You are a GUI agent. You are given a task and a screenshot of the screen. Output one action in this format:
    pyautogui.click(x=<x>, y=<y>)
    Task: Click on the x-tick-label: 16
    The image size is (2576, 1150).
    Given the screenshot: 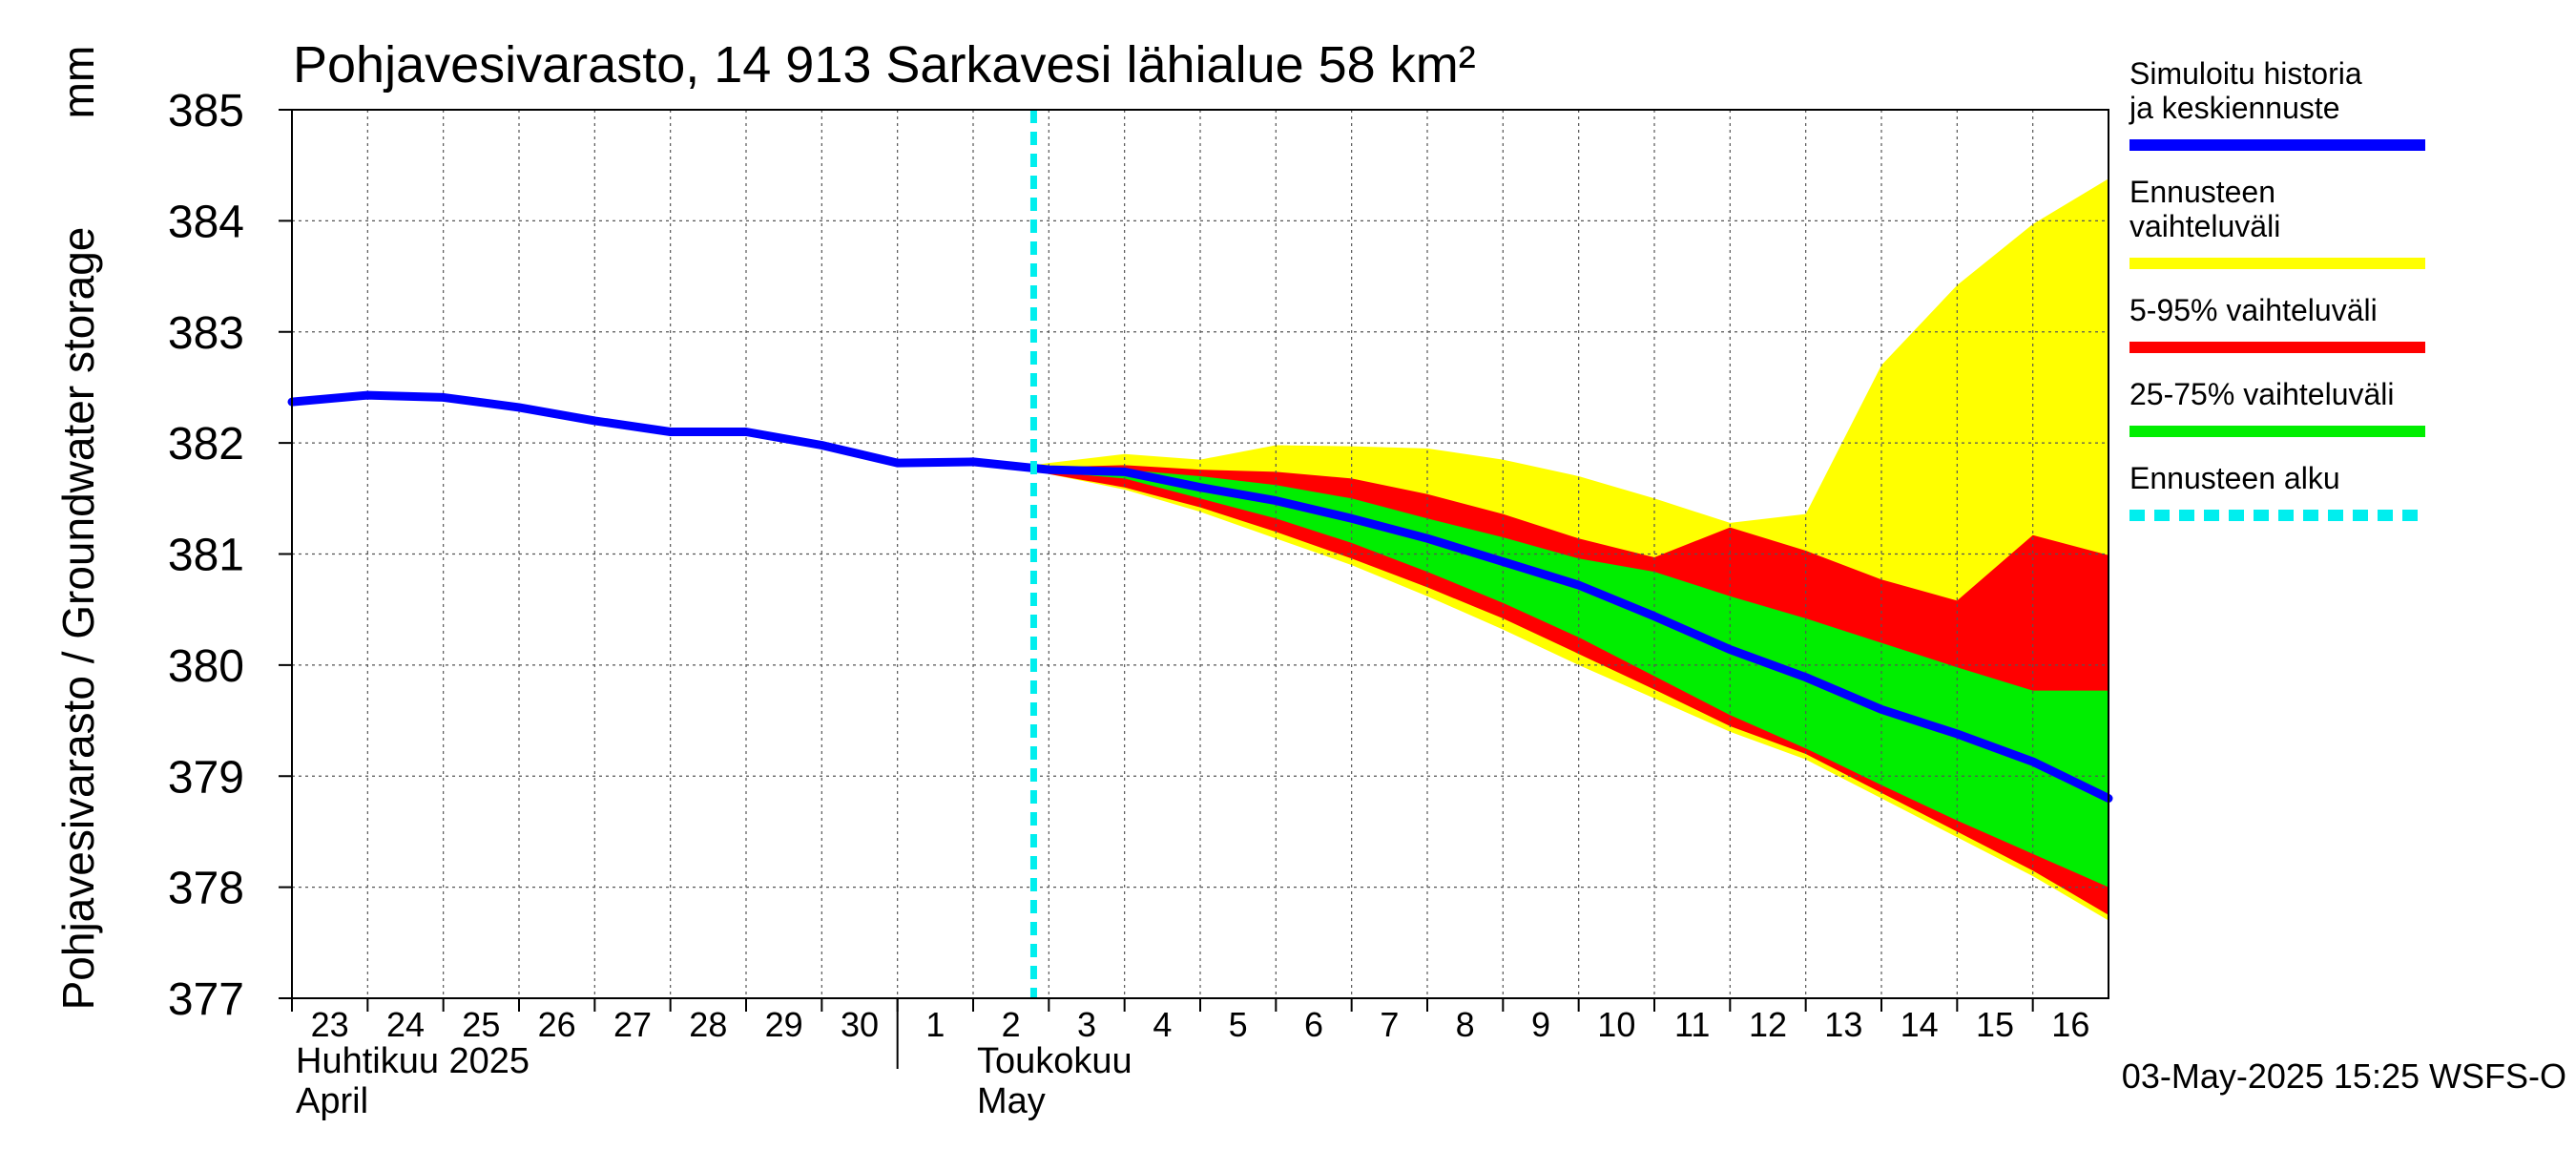 What is the action you would take?
    pyautogui.click(x=2070, y=1024)
    